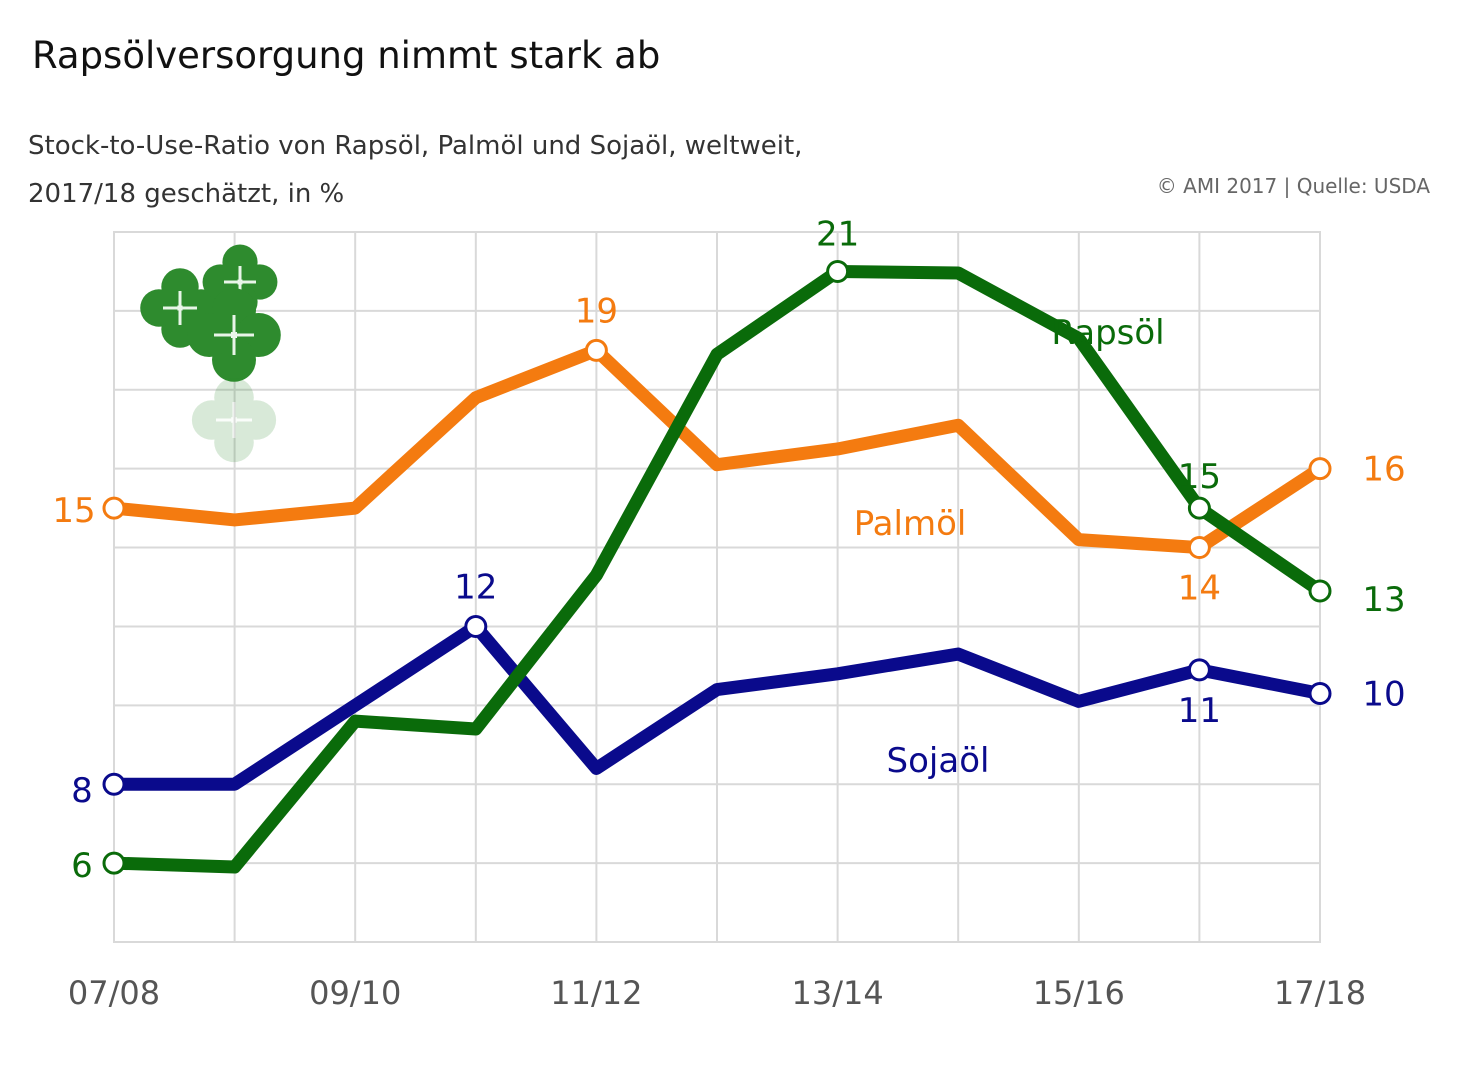  I want to click on chart-title: Rapsölversorgung nimmt stark ab, so click(346, 55).